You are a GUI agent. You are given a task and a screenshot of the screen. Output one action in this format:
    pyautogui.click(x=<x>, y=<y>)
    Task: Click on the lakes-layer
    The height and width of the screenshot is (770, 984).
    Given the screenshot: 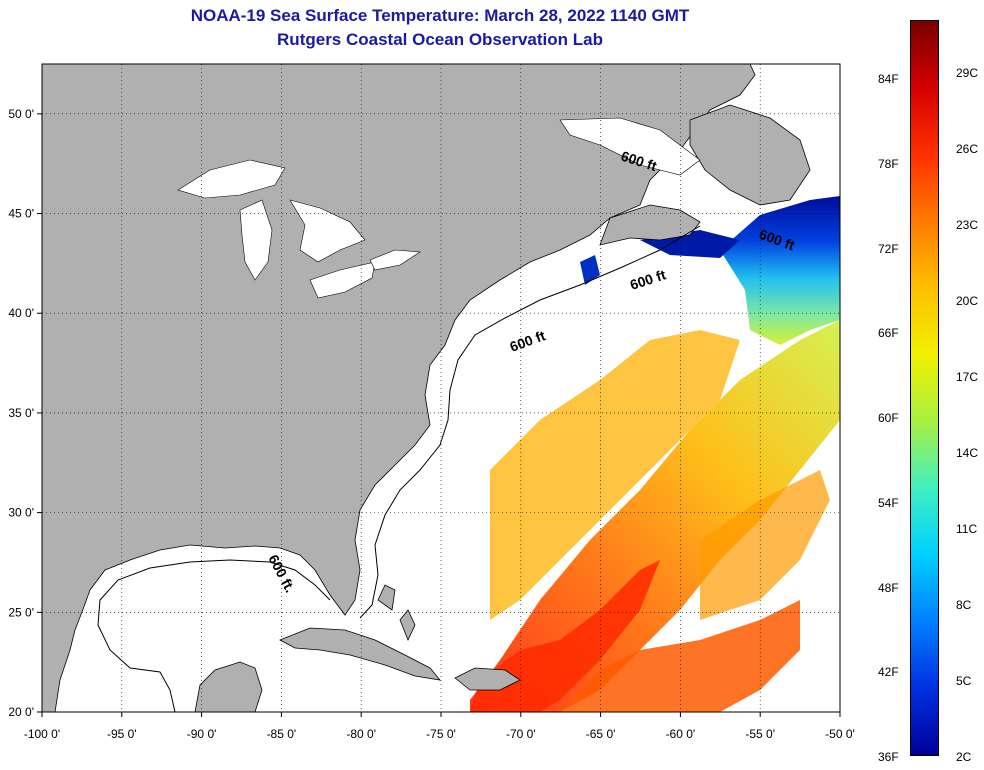 What is the action you would take?
    pyautogui.click(x=439, y=208)
    